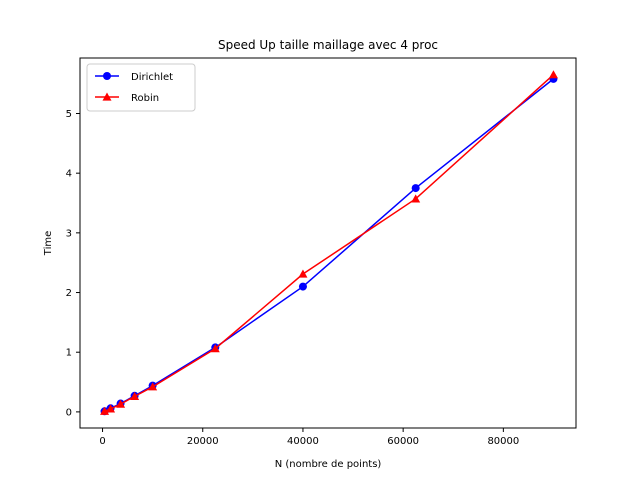 The width and height of the screenshot is (640, 480). I want to click on x-tick-label: 40000, so click(303, 441).